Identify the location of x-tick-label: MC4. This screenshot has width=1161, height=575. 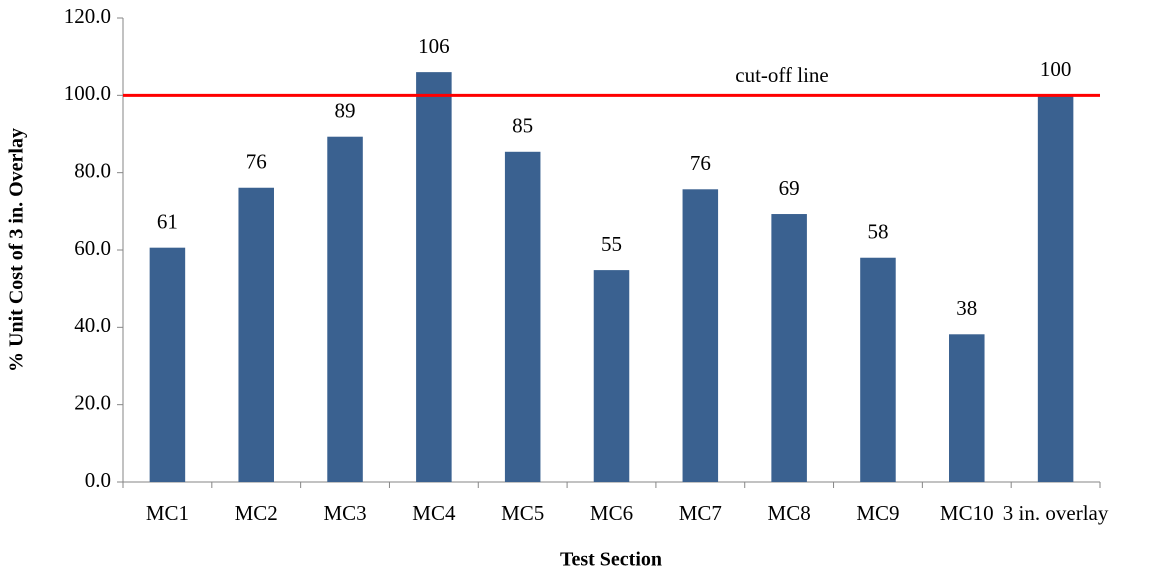
(434, 513).